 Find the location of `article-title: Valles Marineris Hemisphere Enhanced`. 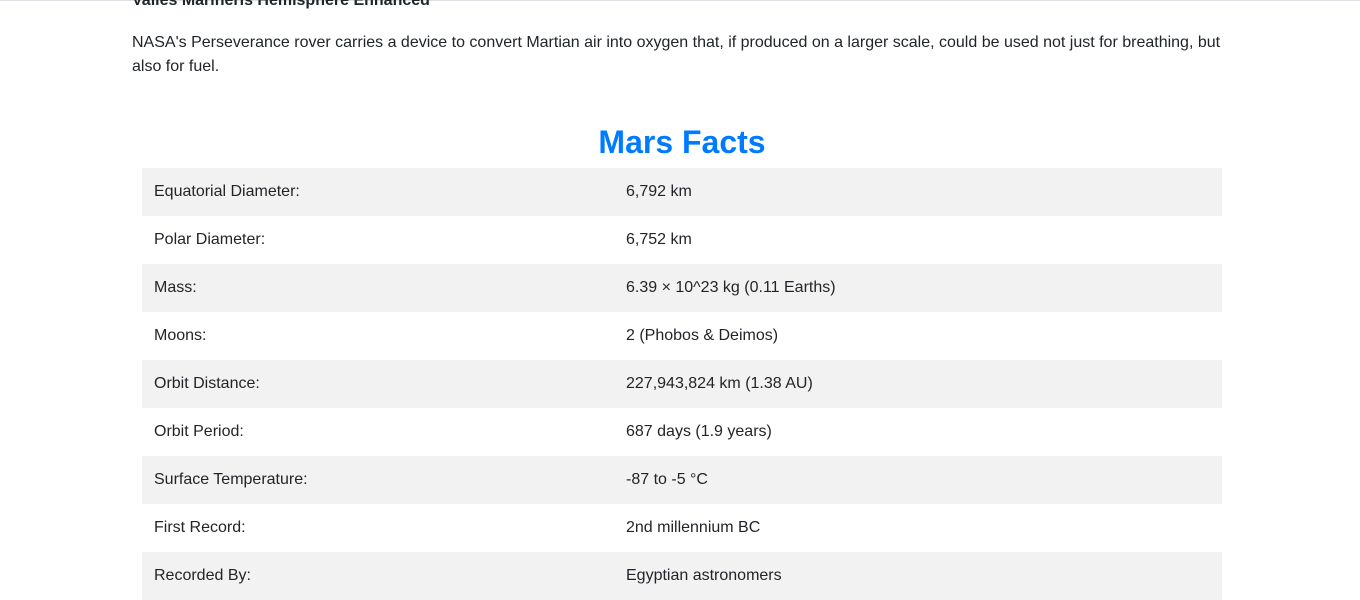

article-title: Valles Marineris Hemisphere Enhanced is located at coordinates (281, 4).